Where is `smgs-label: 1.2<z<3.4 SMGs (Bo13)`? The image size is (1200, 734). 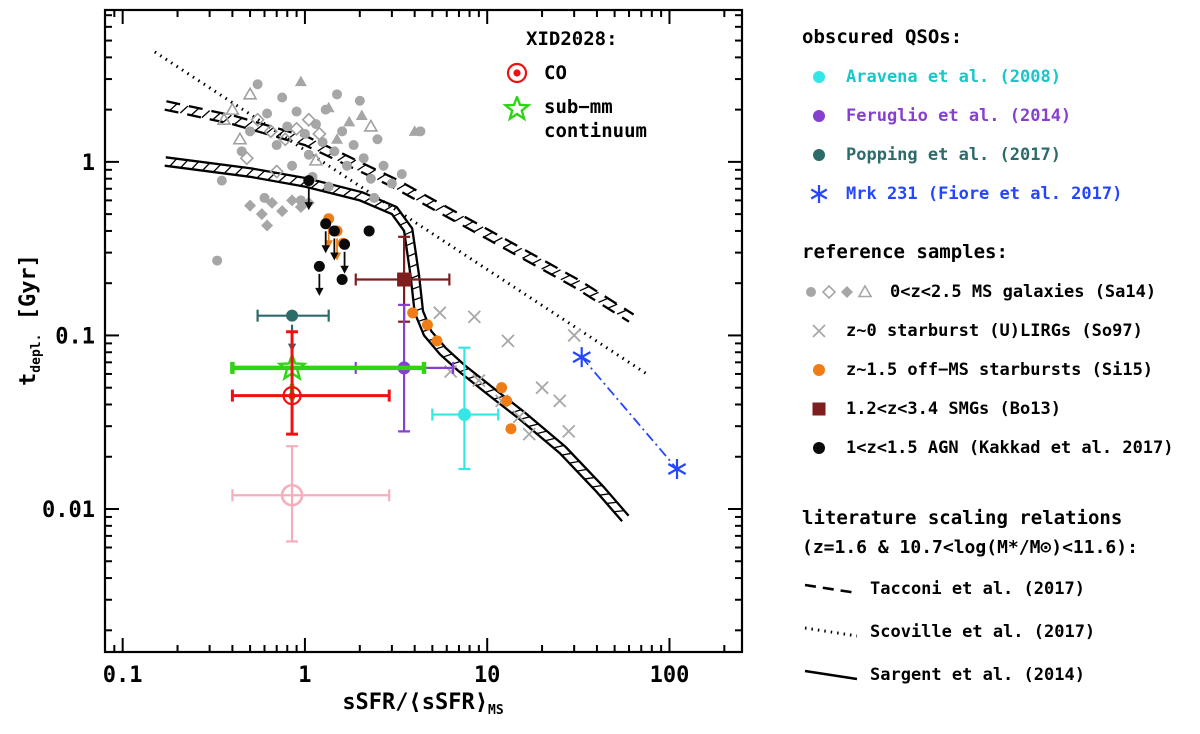
smgs-label: 1.2<z<3.4 SMGs (Bo13) is located at coordinates (953, 409).